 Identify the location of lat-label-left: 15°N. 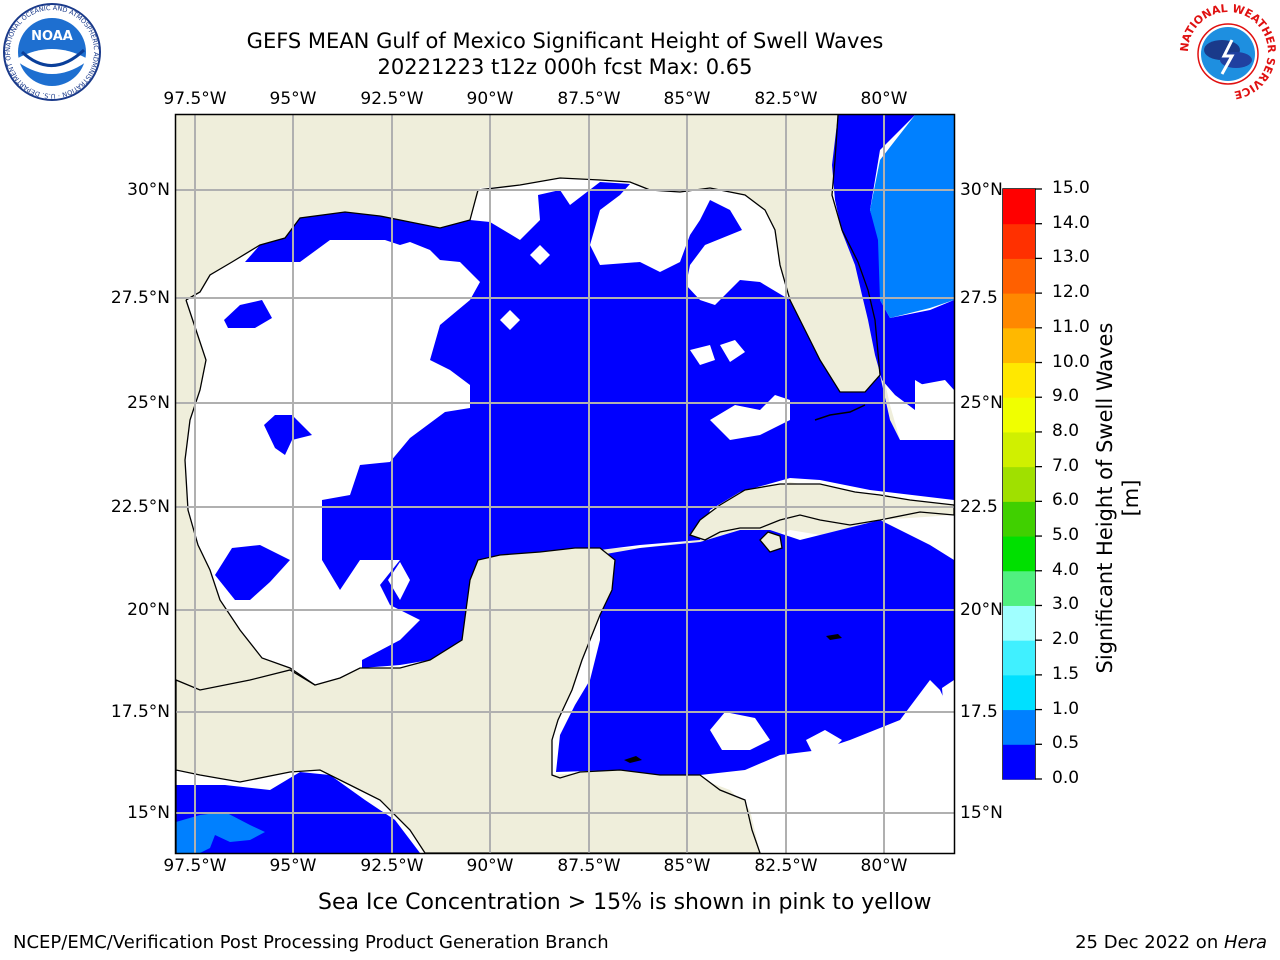
(148, 813).